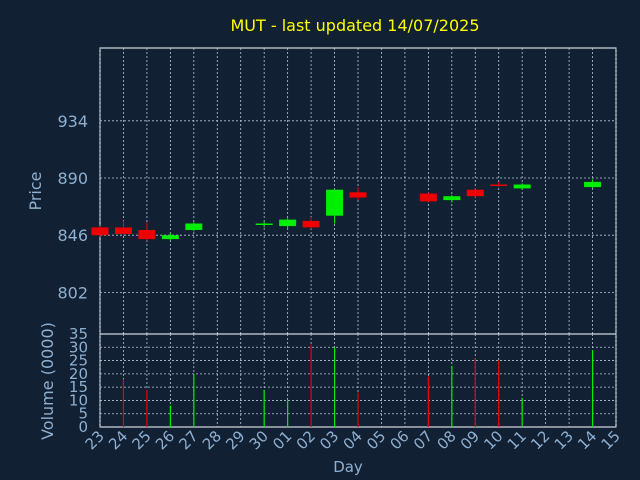  What do you see at coordinates (587, 440) in the screenshot?
I see `x-tick-label: 14` at bounding box center [587, 440].